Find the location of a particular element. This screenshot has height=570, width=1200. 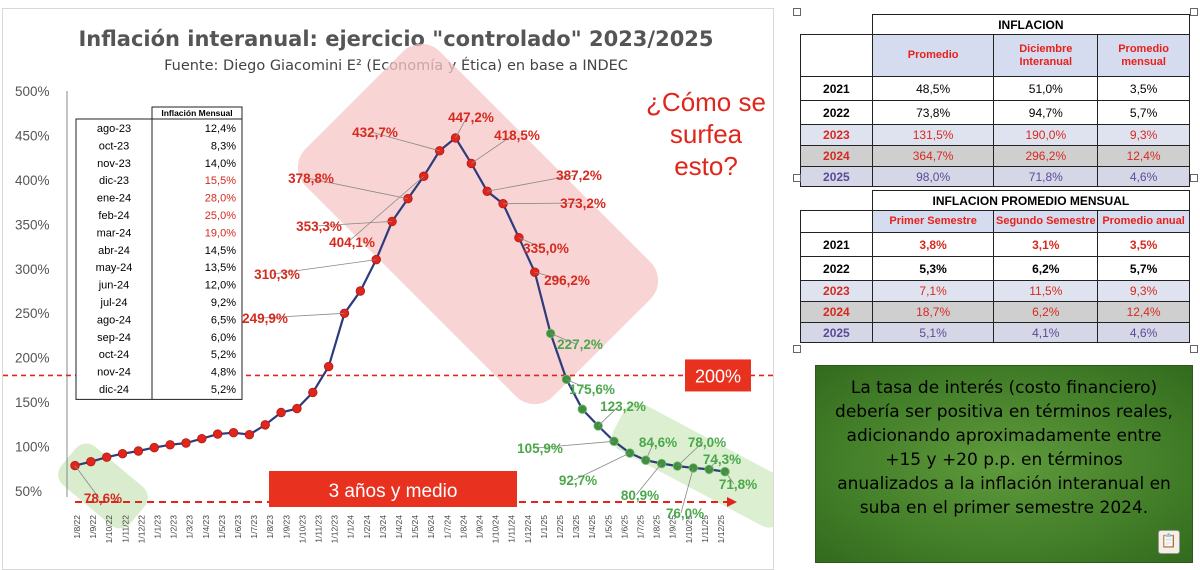

inset-header: Inflación Mensual is located at coordinates (196, 113).